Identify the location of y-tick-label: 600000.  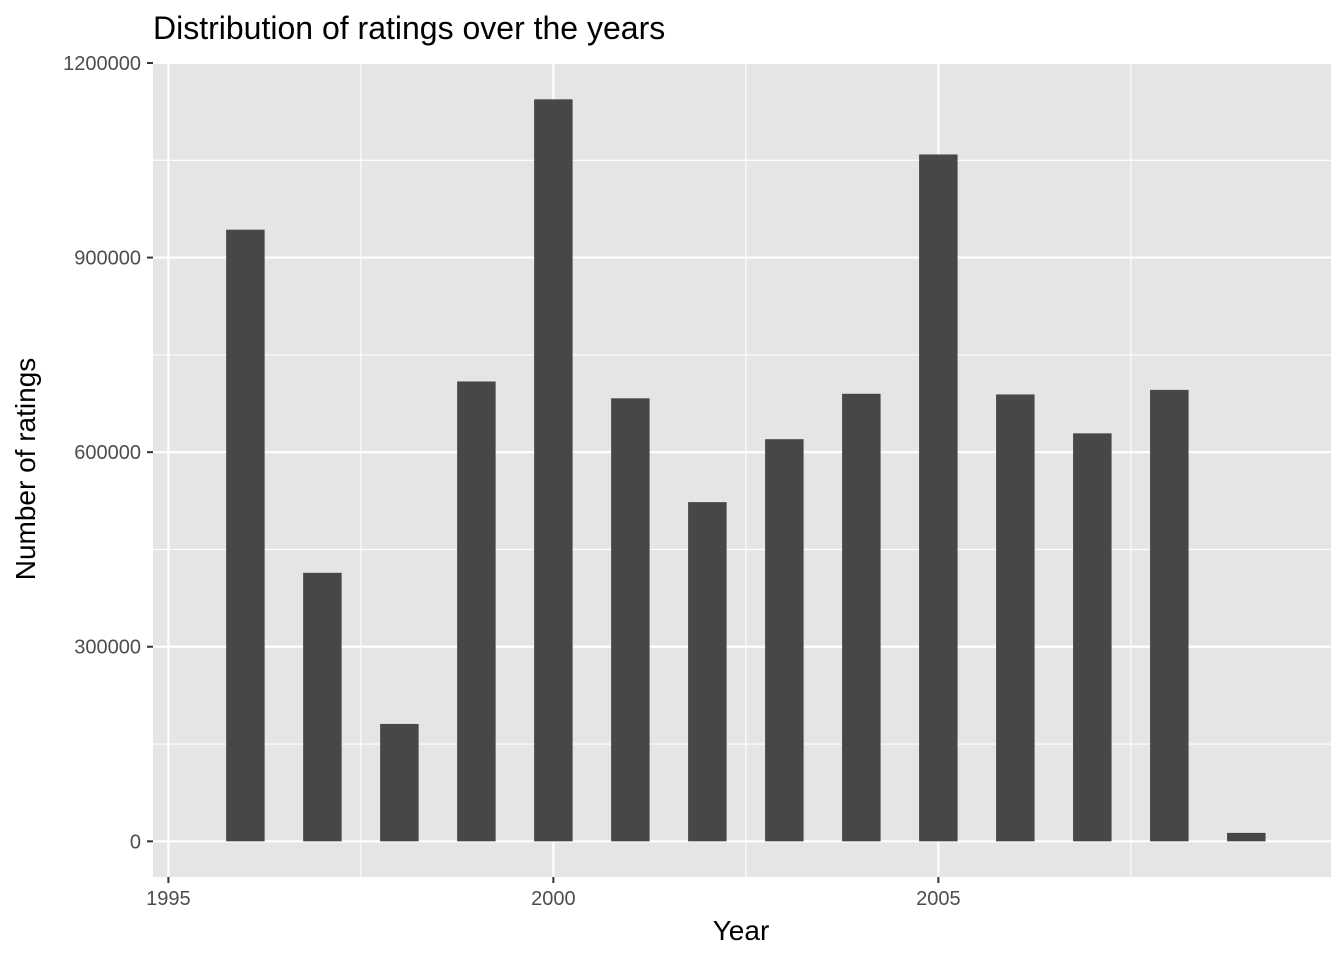
(107, 453).